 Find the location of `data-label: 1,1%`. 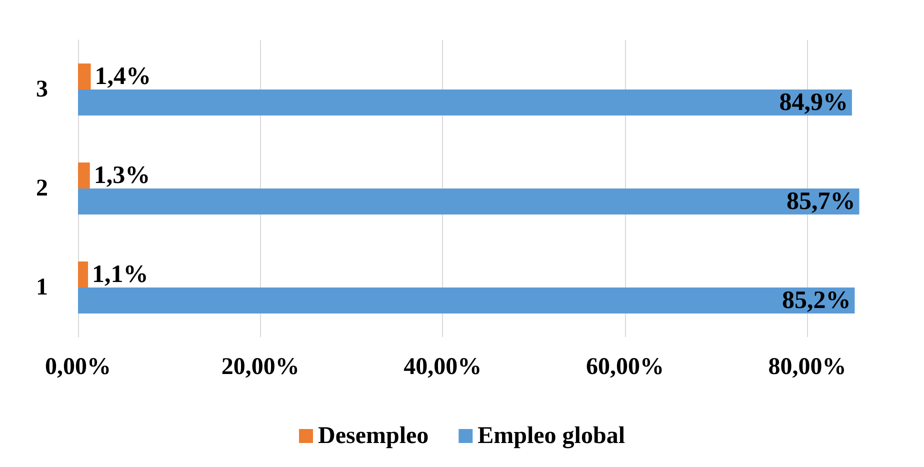

data-label: 1,1% is located at coordinates (120, 274).